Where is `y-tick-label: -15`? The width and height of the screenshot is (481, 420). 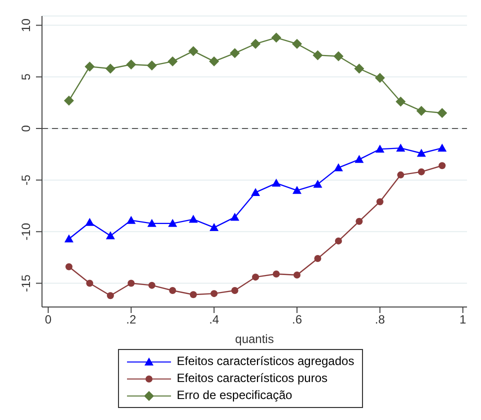
y-tick-label: -15 is located at coordinates (26, 283).